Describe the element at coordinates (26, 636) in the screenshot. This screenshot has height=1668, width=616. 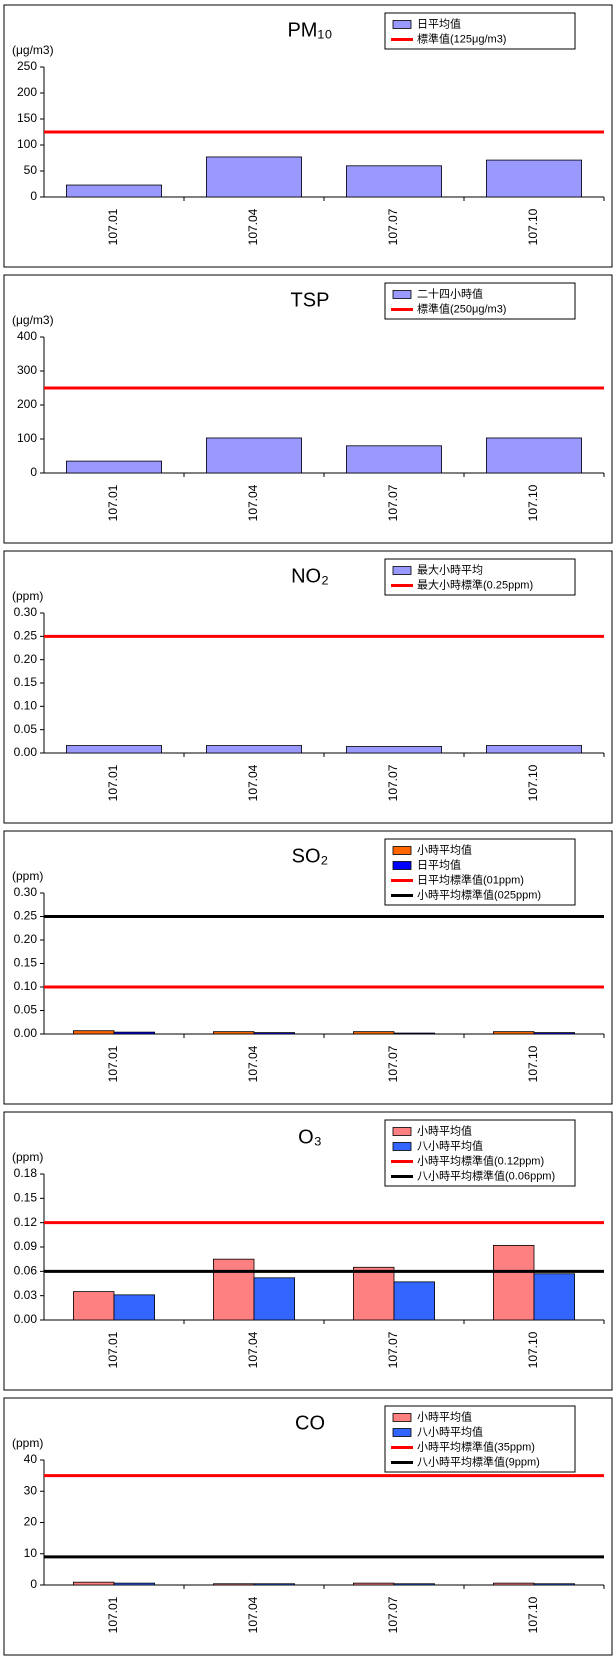
I see `y-tick-label: 0.25` at that location.